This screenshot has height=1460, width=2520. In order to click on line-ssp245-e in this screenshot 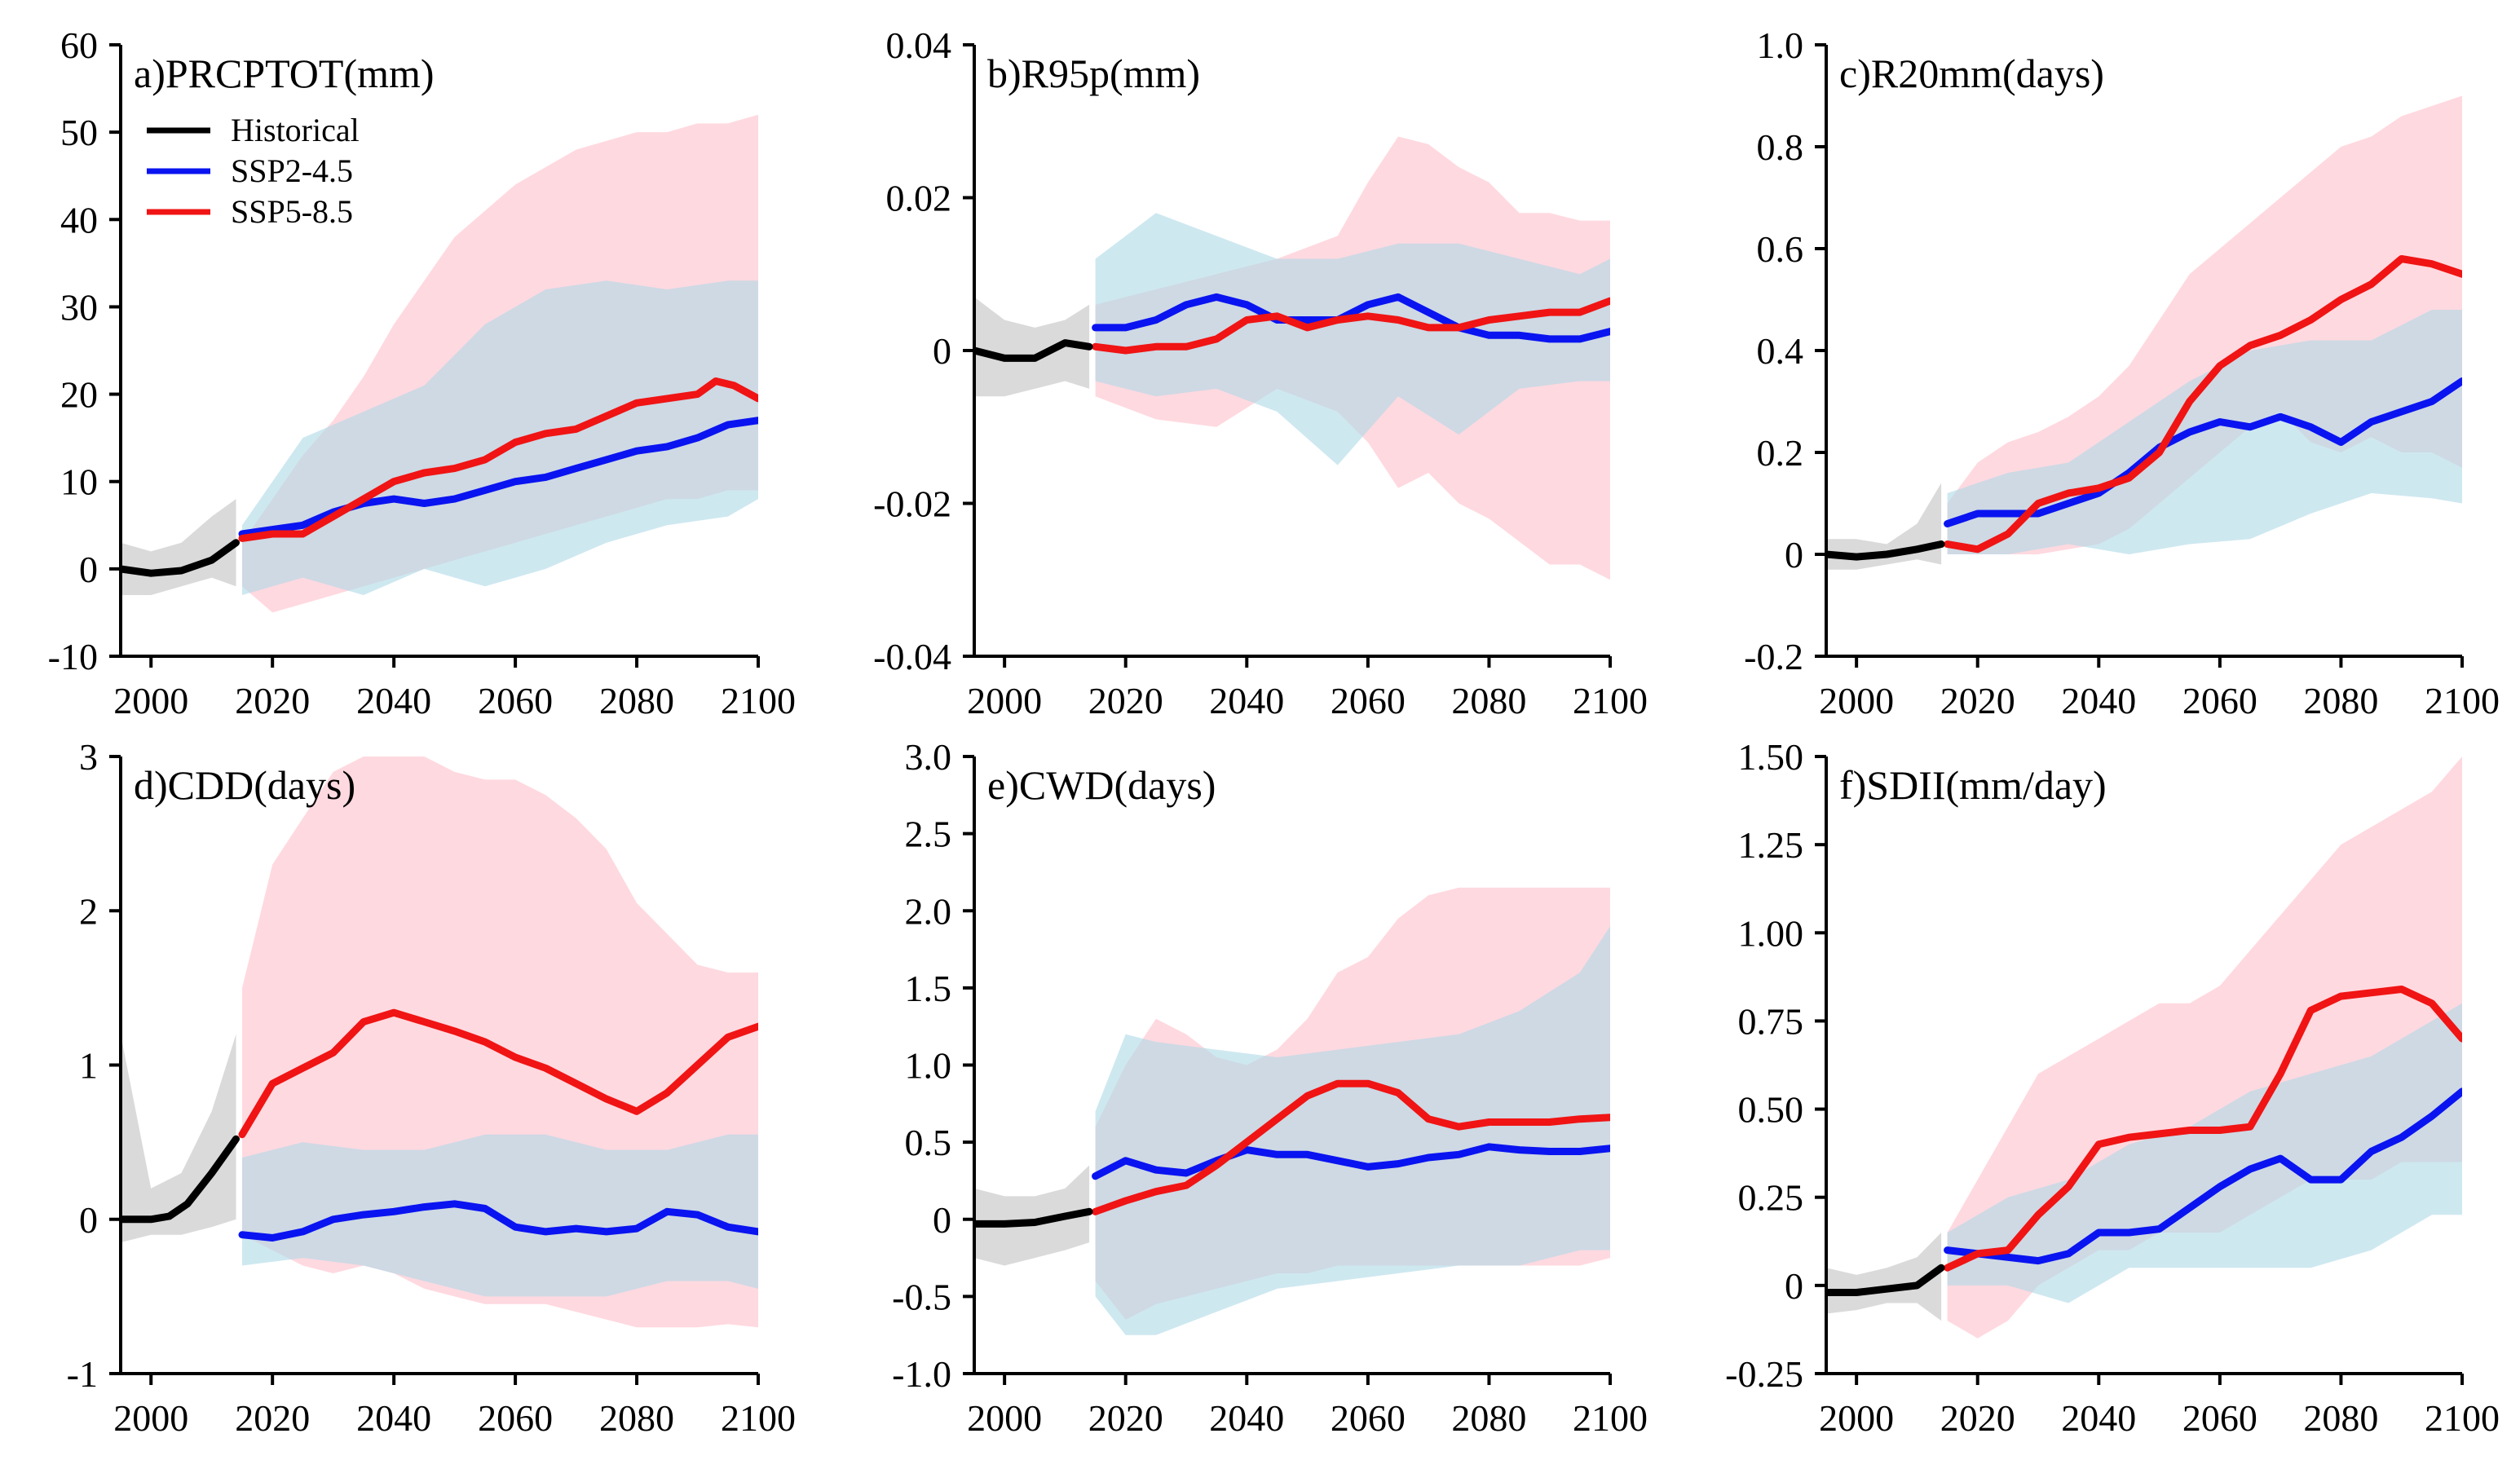, I will do `click(1351, 1161)`.